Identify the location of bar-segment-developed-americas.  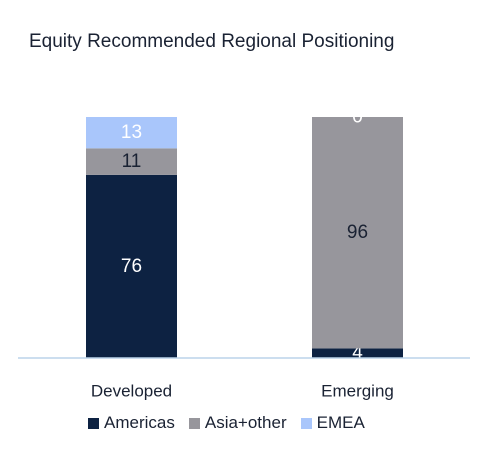
(131, 266).